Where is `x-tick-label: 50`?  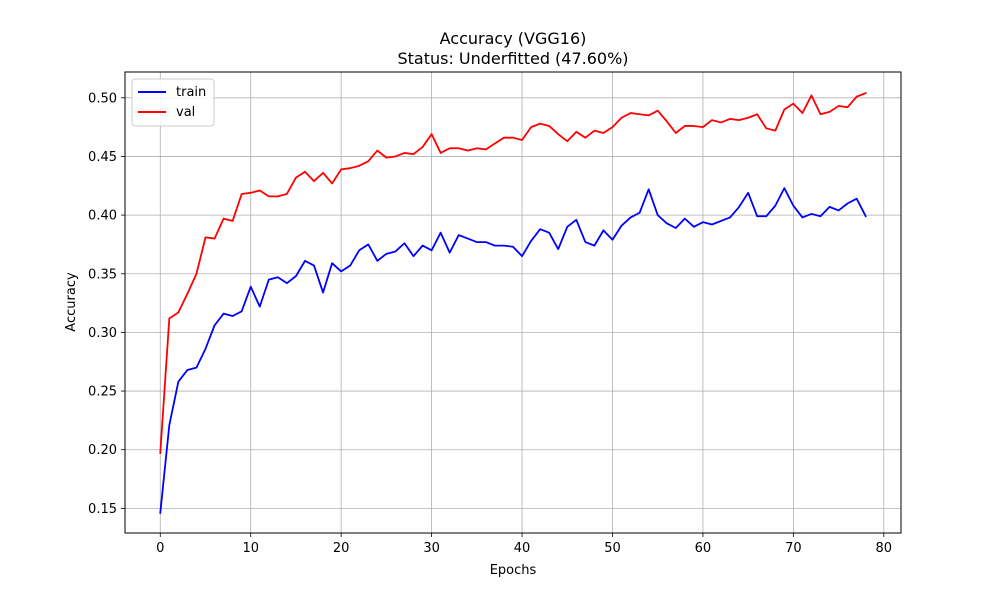 x-tick-label: 50 is located at coordinates (612, 548).